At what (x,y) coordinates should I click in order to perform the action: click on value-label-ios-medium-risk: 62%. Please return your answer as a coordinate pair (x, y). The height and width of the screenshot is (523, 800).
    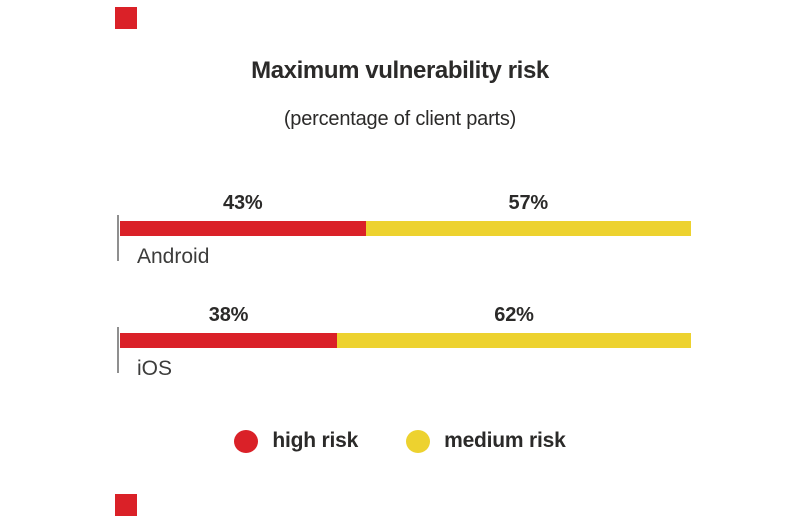
    Looking at the image, I should click on (514, 315).